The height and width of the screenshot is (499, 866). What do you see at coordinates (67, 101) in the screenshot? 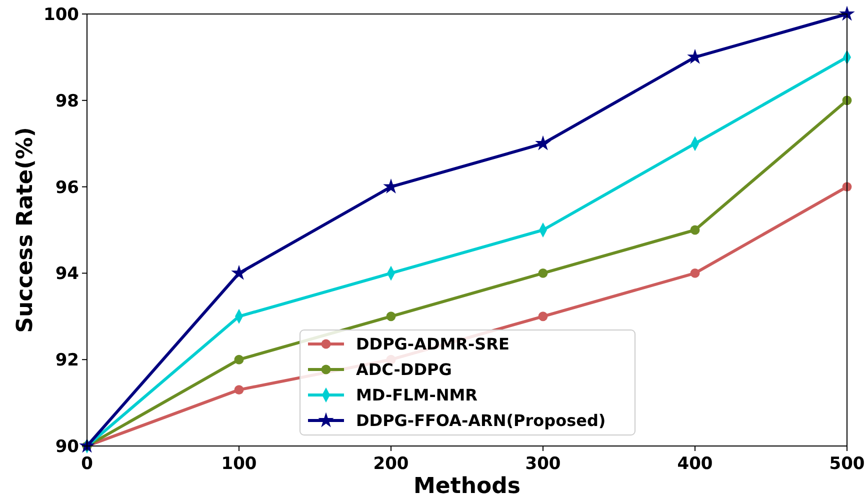
I see `y-tick-label: 98` at bounding box center [67, 101].